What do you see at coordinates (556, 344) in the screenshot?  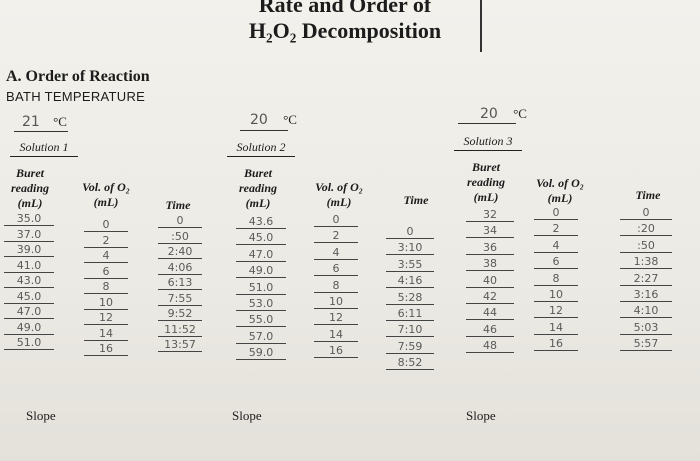 I see `sol3-vol-cell: 16` at bounding box center [556, 344].